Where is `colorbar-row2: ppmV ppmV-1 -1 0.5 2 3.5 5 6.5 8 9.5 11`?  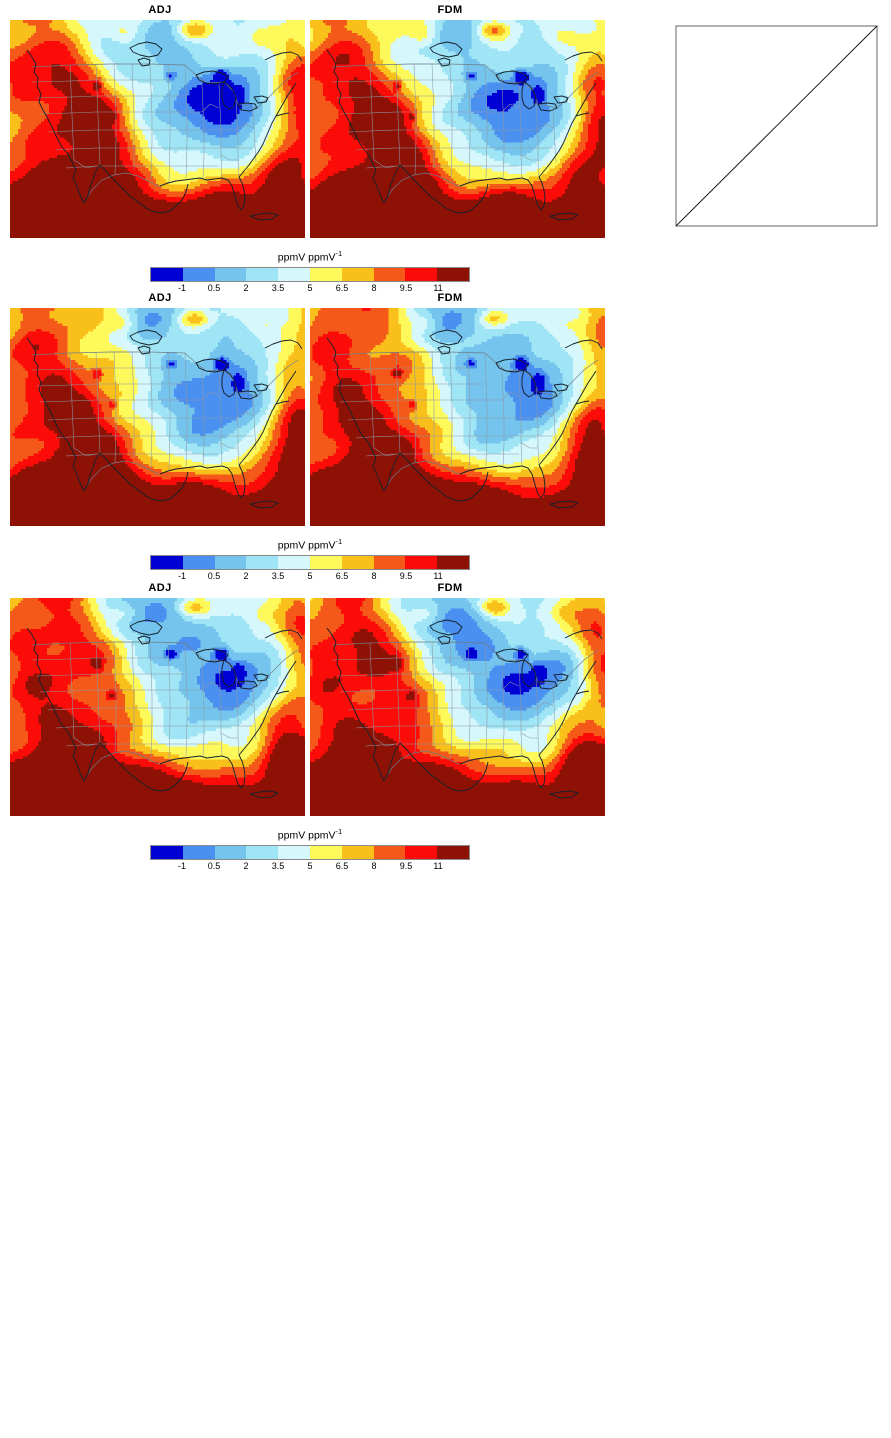 colorbar-row2: ppmV ppmV-1 -1 0.5 2 3.5 5 6.5 8 9.5 11 is located at coordinates (310, 560).